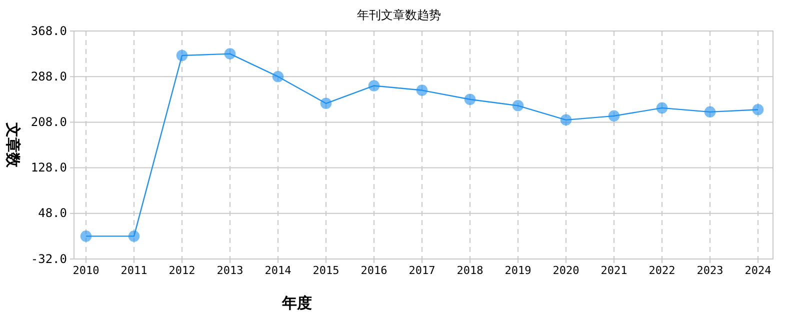 This screenshot has width=798, height=330. What do you see at coordinates (566, 270) in the screenshot?
I see `x-tick-label: 2020` at bounding box center [566, 270].